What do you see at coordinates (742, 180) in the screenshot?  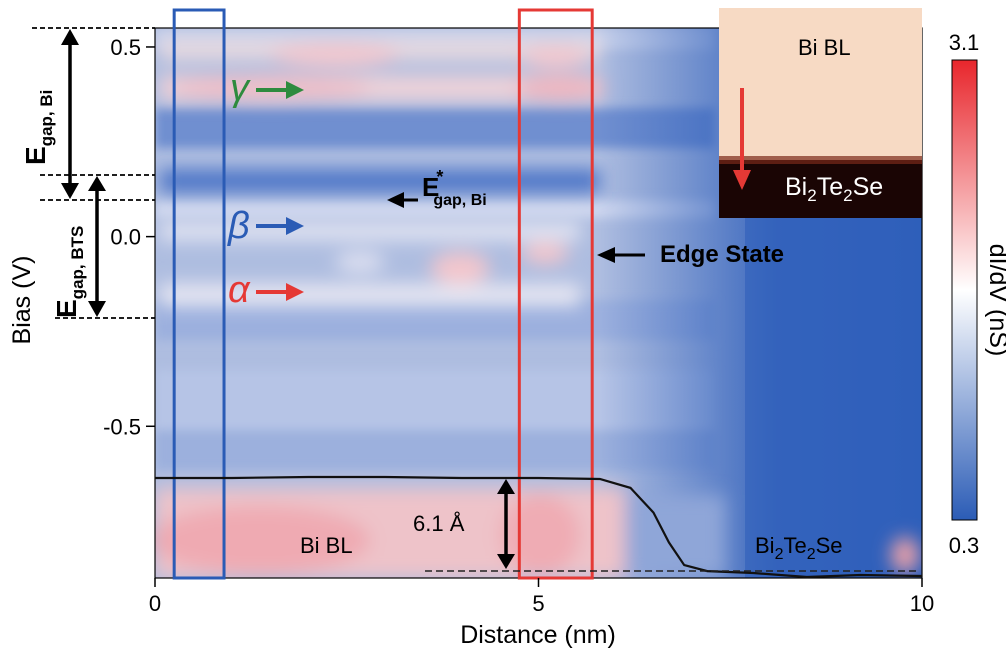 I see `inset-arrow-head` at bounding box center [742, 180].